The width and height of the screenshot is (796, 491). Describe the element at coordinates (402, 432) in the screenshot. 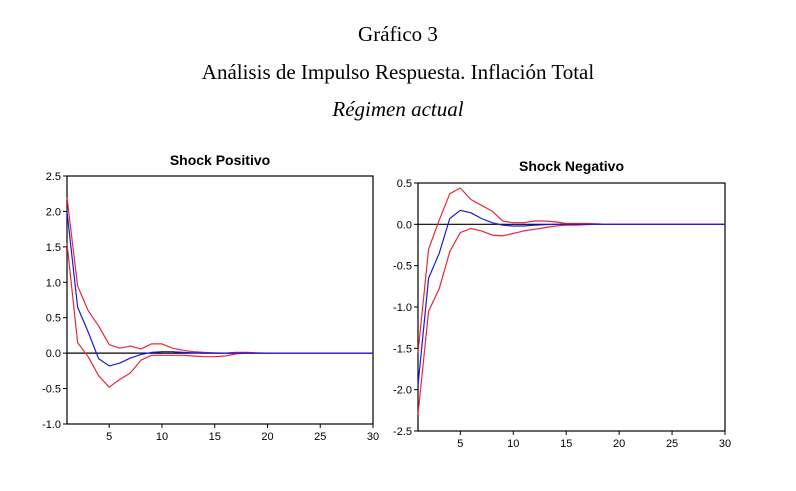

I see `y-tick-label: -2.5` at that location.